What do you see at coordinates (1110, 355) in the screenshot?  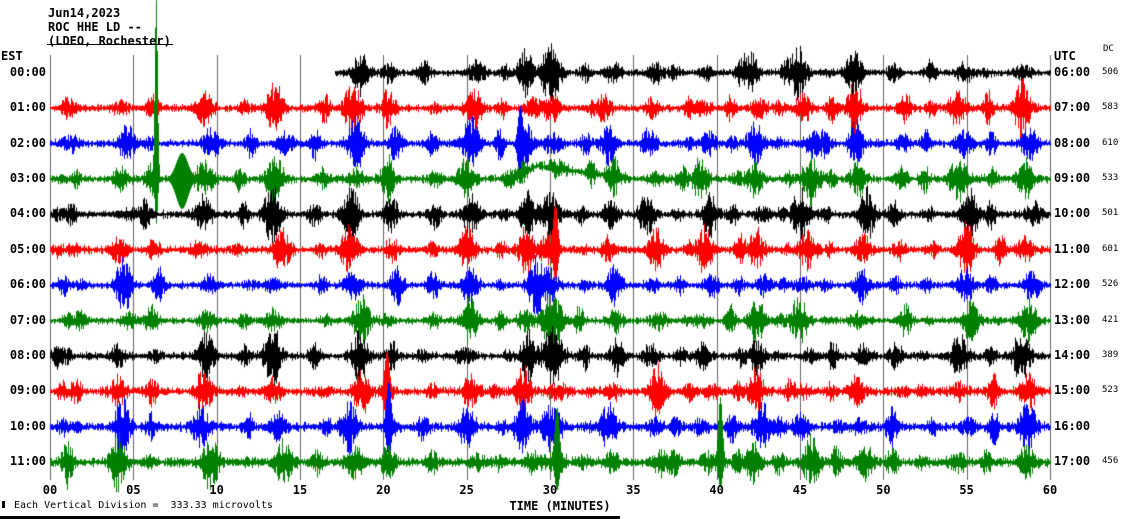 I see `dc-offset-value: 389` at bounding box center [1110, 355].